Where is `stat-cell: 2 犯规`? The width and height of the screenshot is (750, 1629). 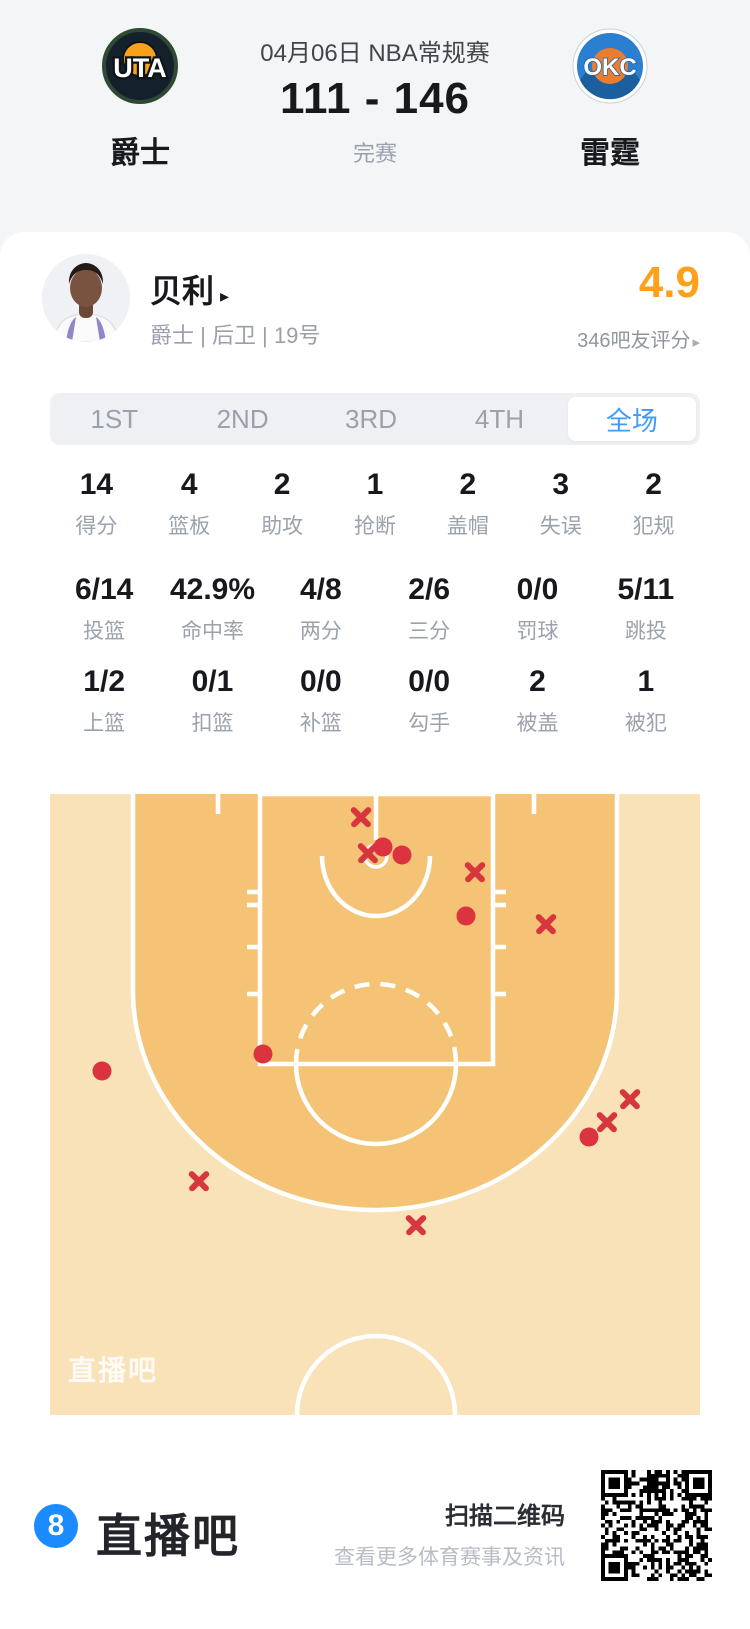
stat-cell: 2 犯规 is located at coordinates (653, 504).